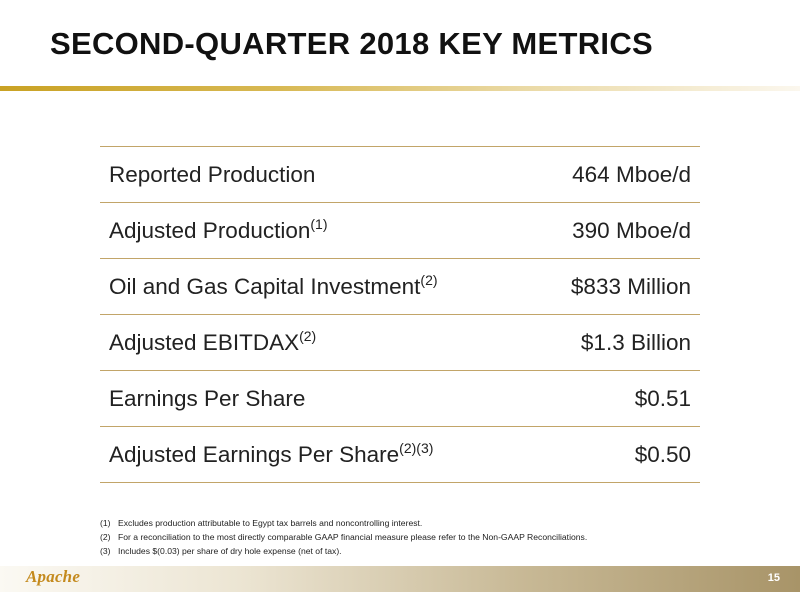 This screenshot has width=800, height=600. Describe the element at coordinates (617, 398) in the screenshot. I see `metric-value: $0.51` at that location.